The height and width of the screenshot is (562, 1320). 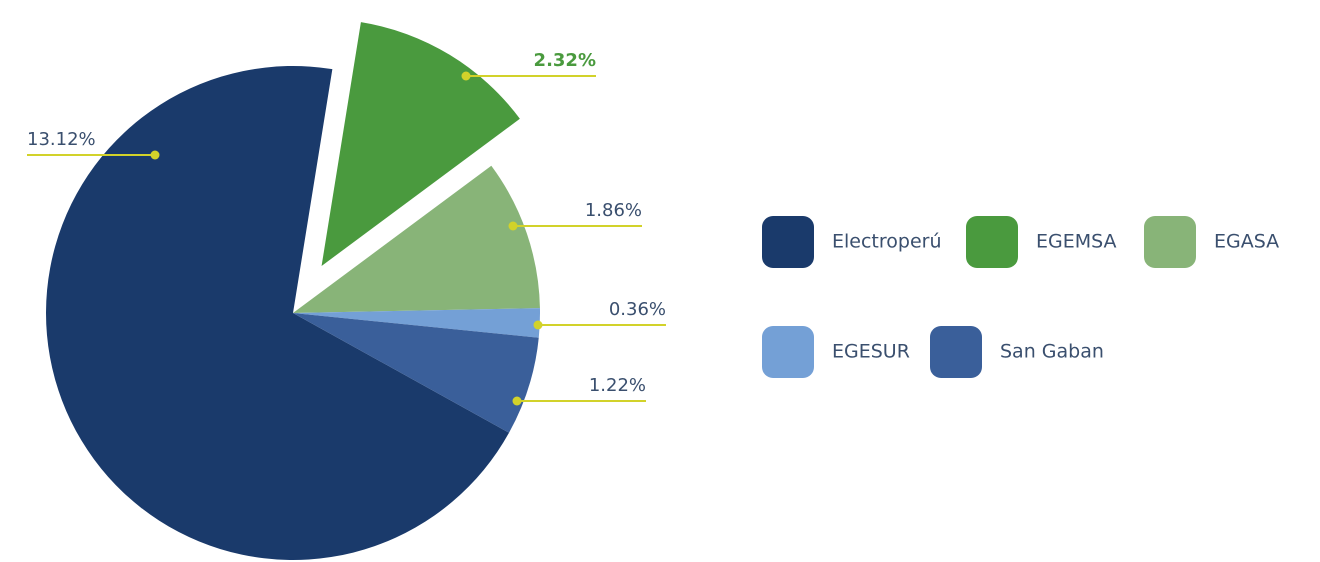 What do you see at coordinates (613, 210) in the screenshot?
I see `data-label: 1.86%` at bounding box center [613, 210].